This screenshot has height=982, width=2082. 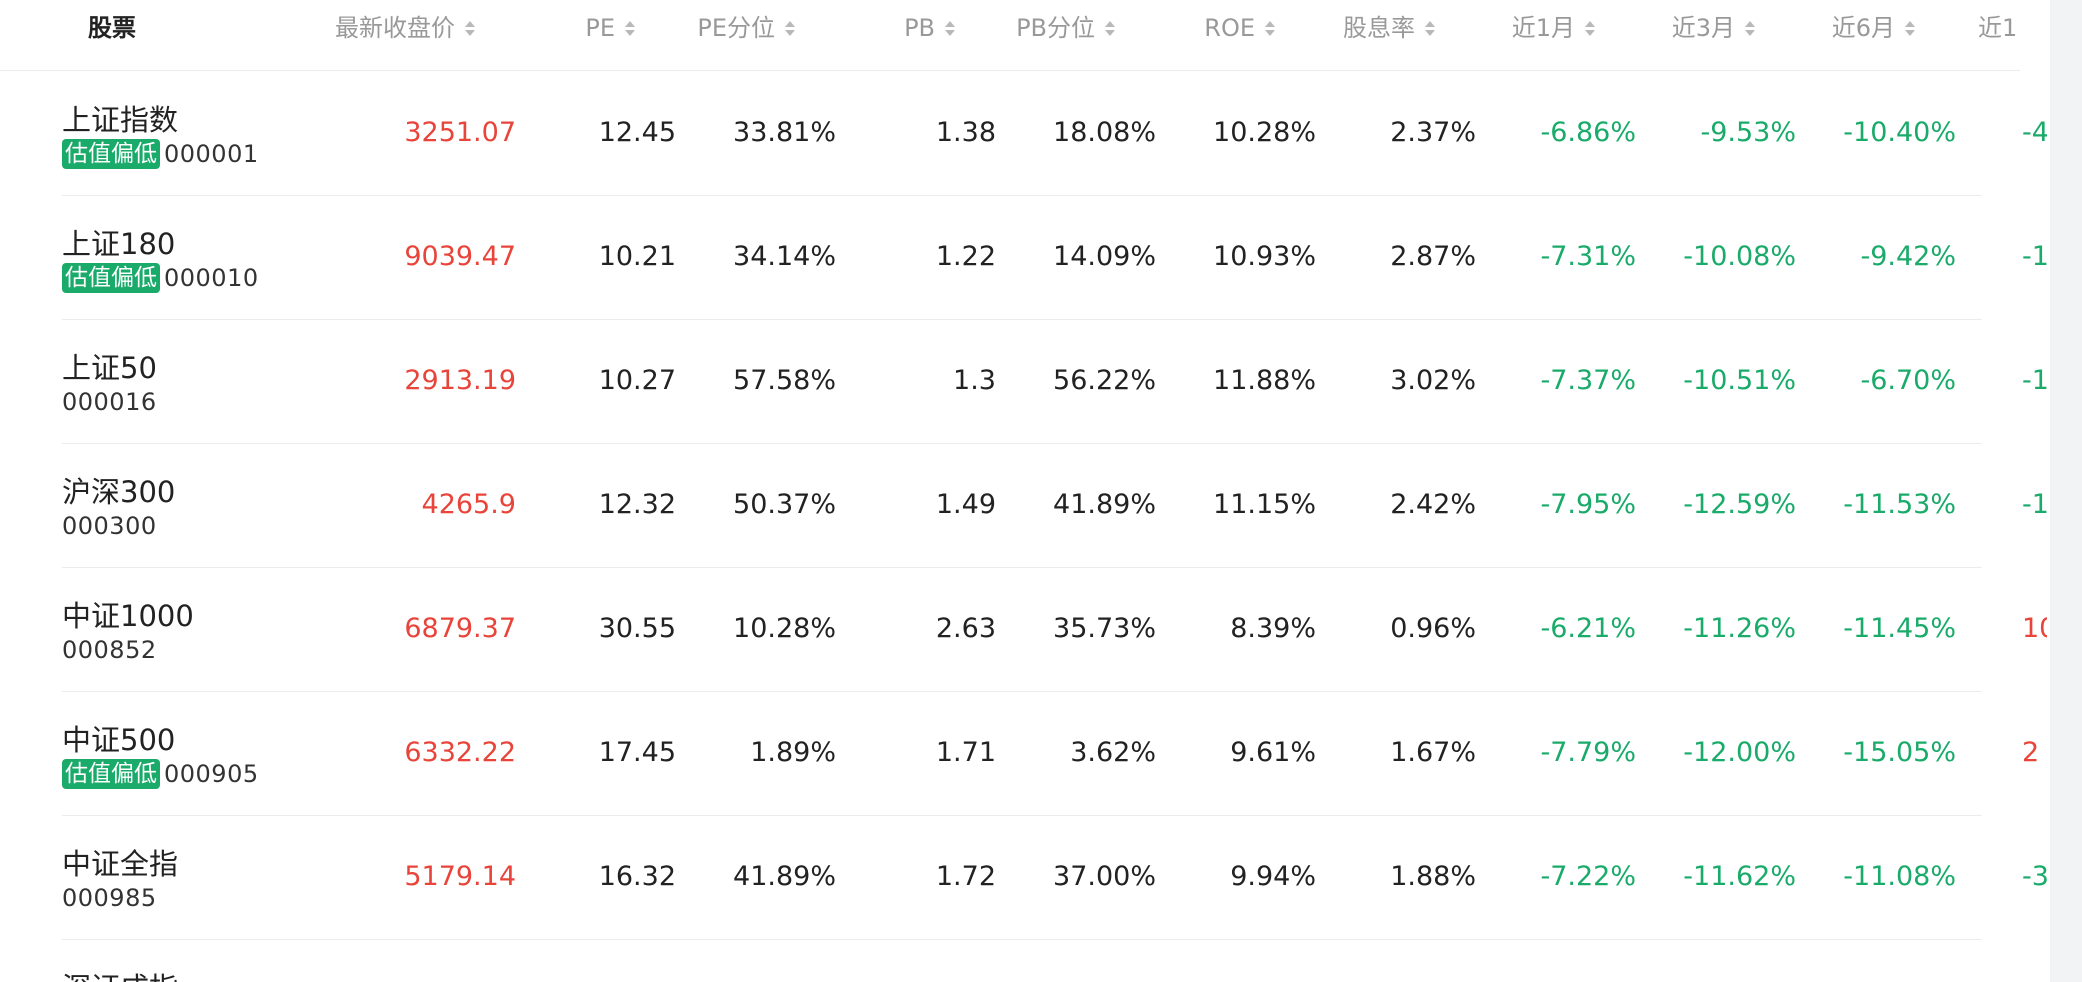 What do you see at coordinates (1015, 28) in the screenshot?
I see `header-pb-pct: PB分位` at bounding box center [1015, 28].